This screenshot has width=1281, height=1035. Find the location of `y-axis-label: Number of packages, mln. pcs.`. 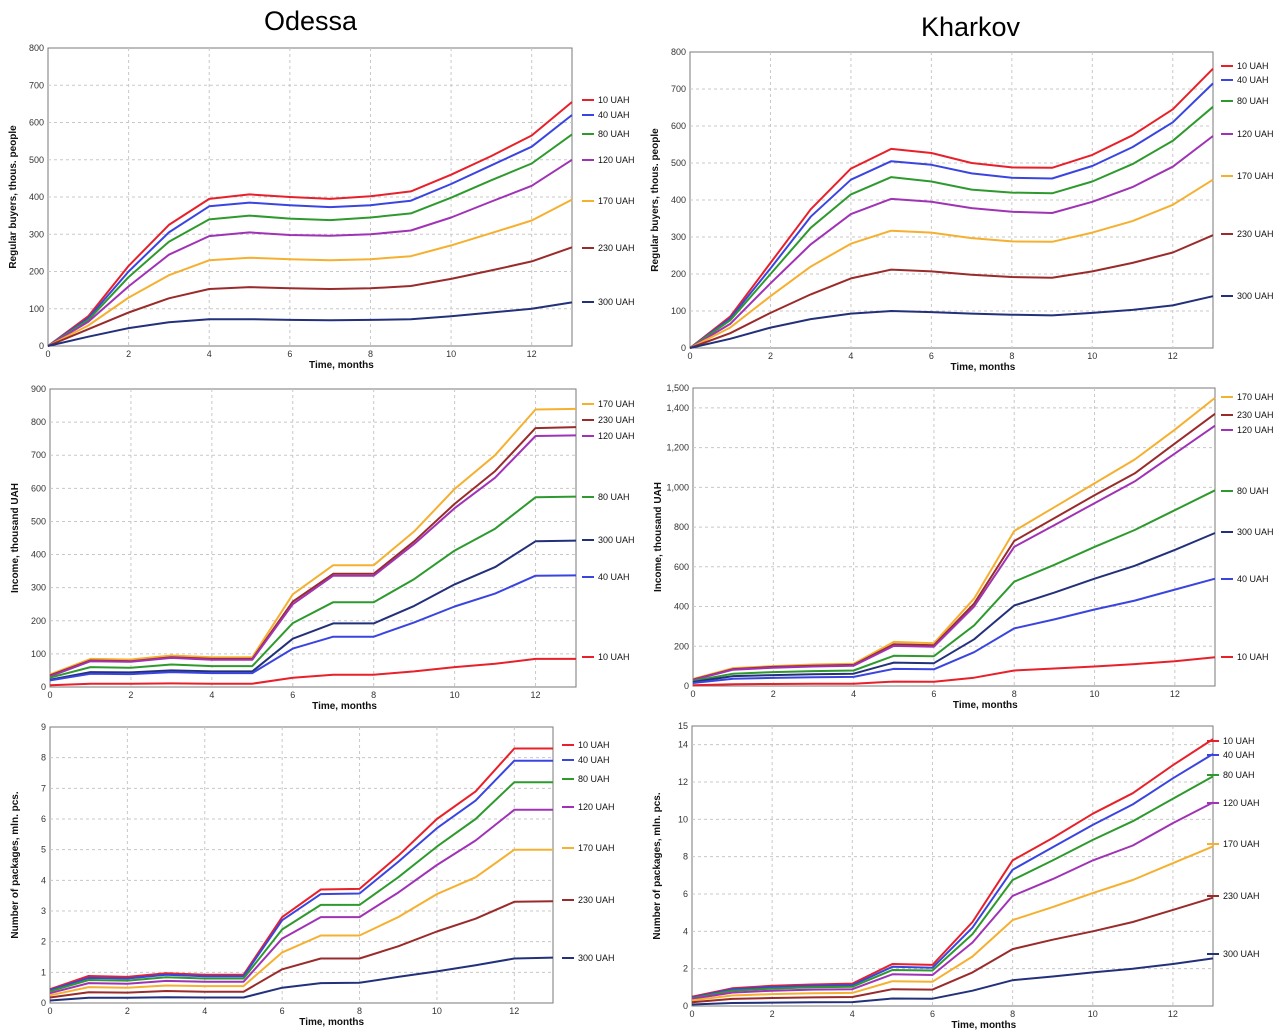

y-axis-label: Number of packages, mln. pcs. is located at coordinates (15, 864).